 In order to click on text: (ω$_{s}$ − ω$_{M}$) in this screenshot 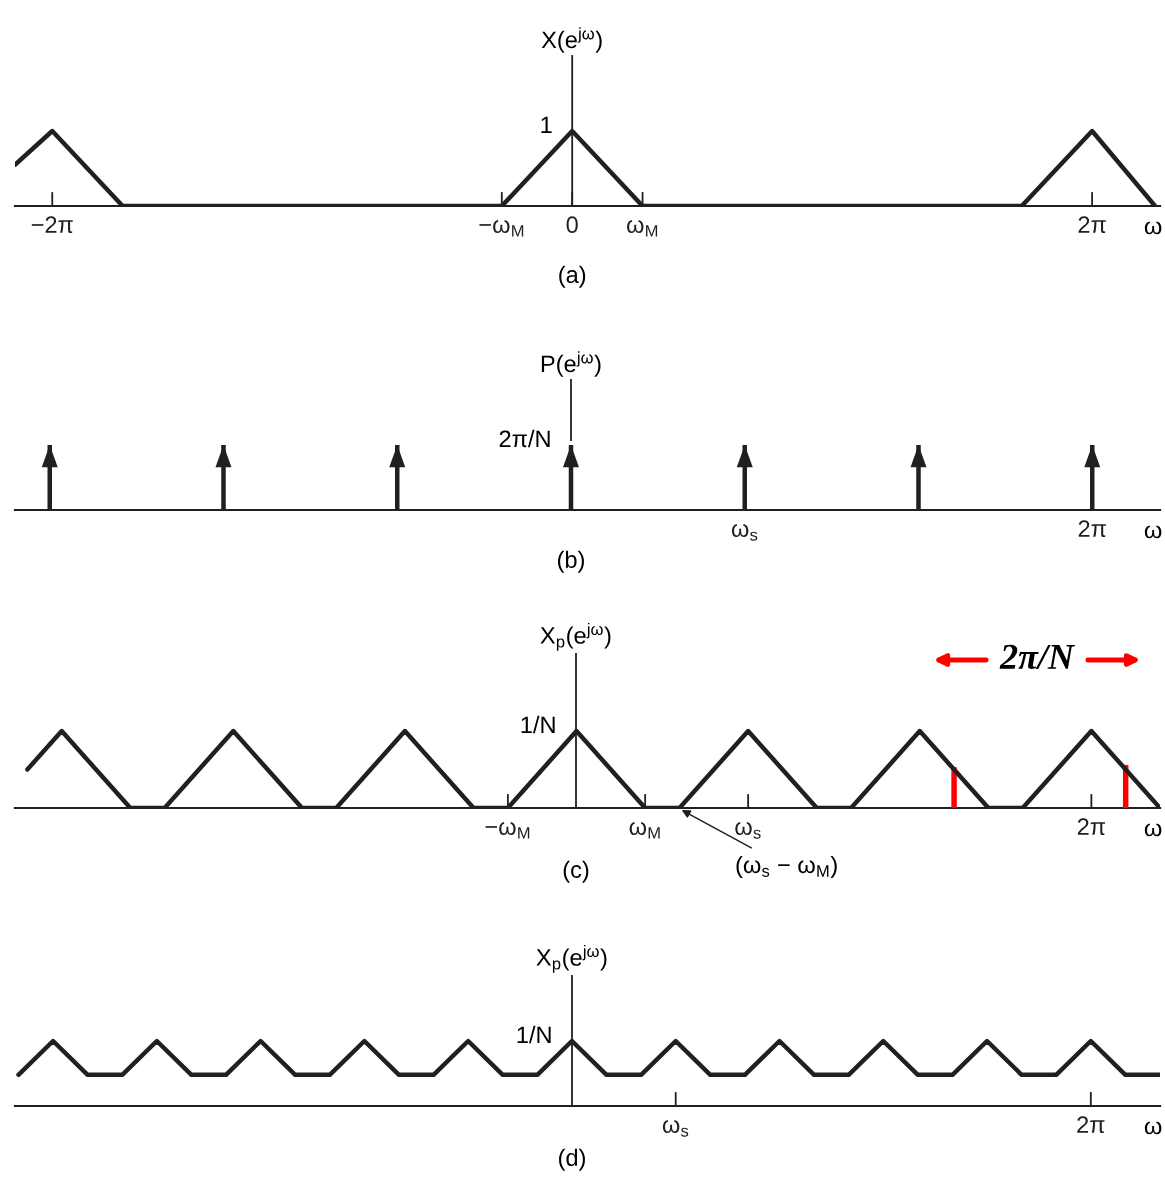, I will do `click(786, 866)`.